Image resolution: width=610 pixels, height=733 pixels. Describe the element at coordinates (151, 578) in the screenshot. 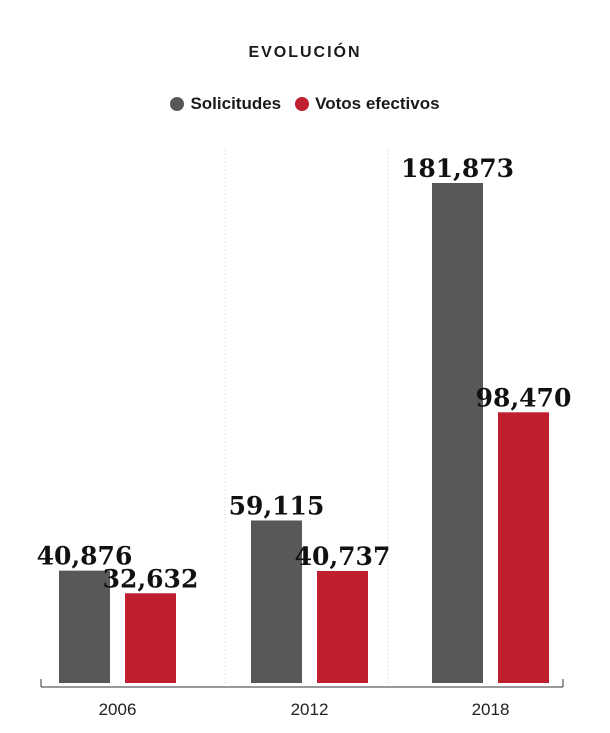

I see `data-label: 32,632` at that location.